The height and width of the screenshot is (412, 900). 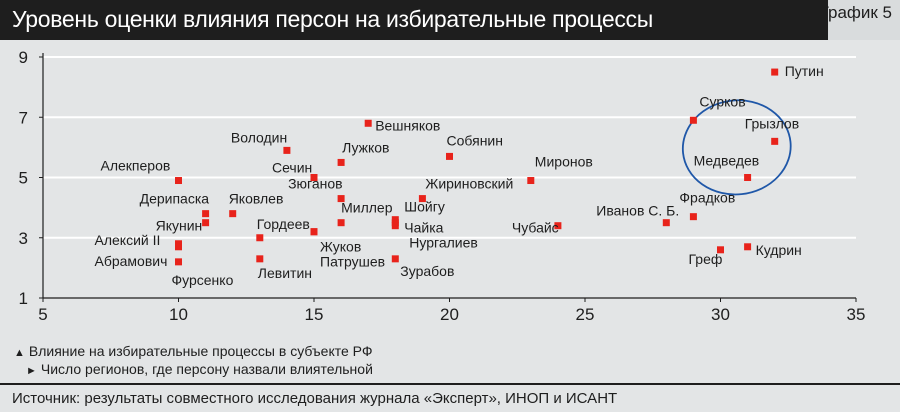 I want to click on point-гордеев, so click(x=260, y=238).